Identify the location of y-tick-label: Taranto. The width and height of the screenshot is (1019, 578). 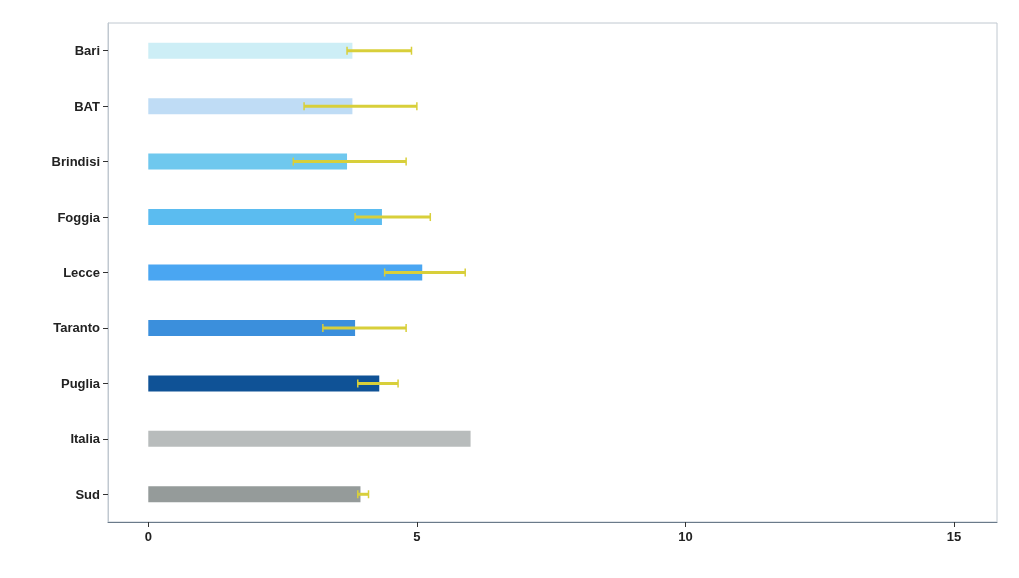
(77, 328).